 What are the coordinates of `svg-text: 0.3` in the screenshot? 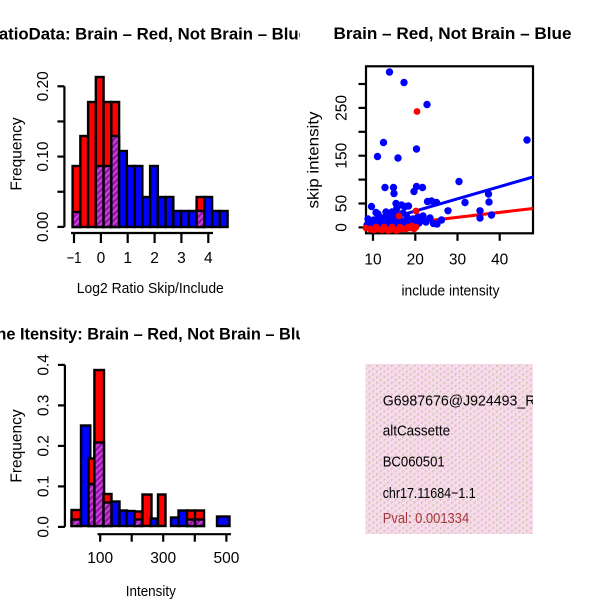 It's located at (43, 406).